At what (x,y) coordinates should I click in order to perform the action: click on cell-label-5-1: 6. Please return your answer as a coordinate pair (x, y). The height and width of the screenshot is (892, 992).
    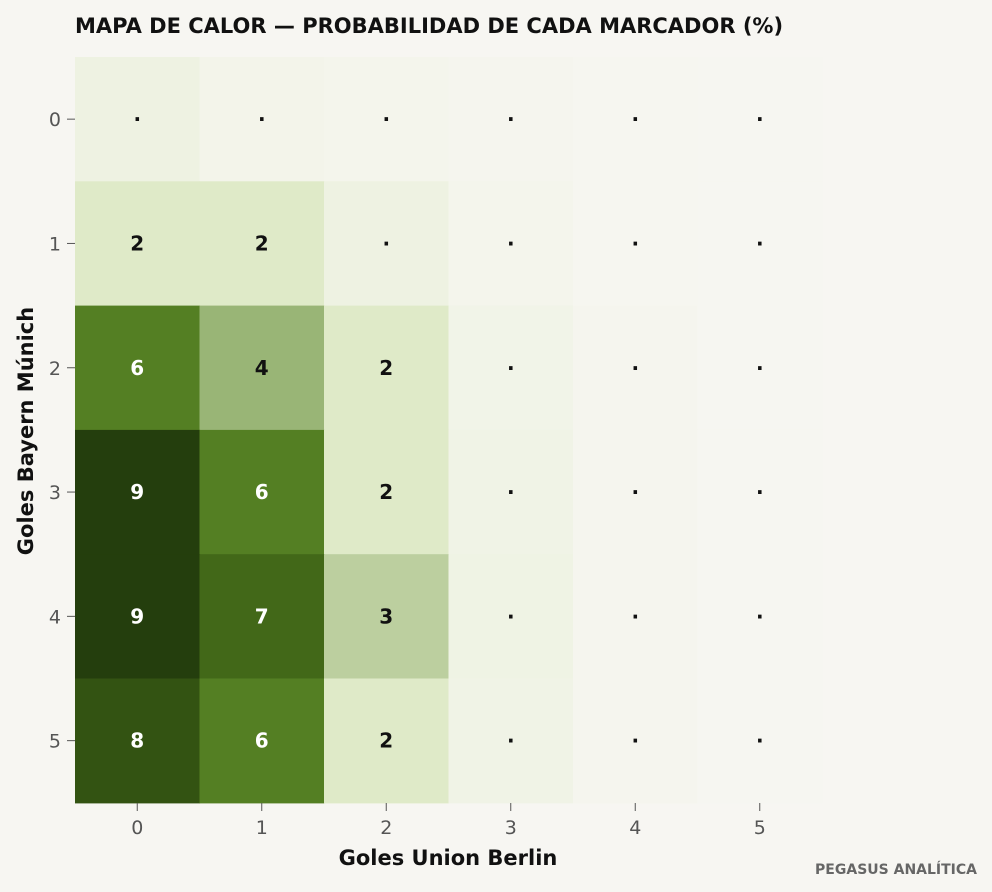
    Looking at the image, I should click on (262, 741).